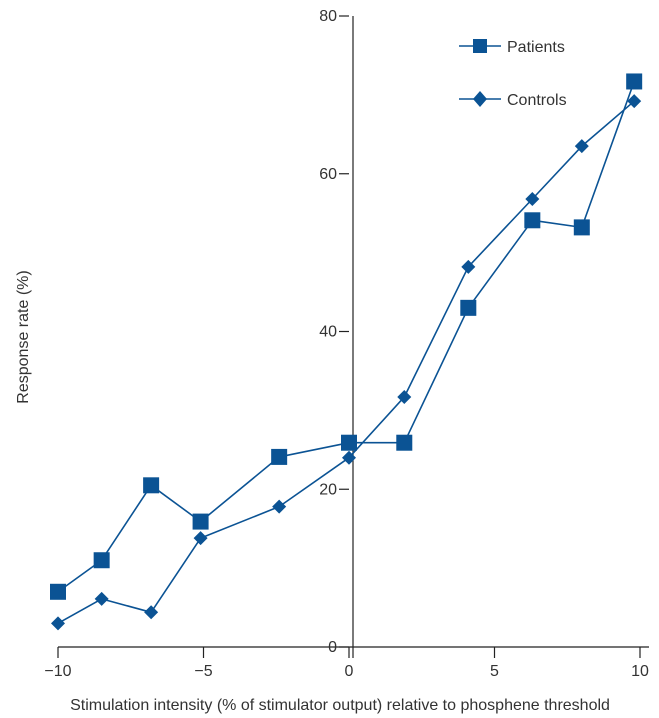 Image resolution: width=659 pixels, height=718 pixels. What do you see at coordinates (328, 332) in the screenshot?
I see `y-tick-label: 40` at bounding box center [328, 332].